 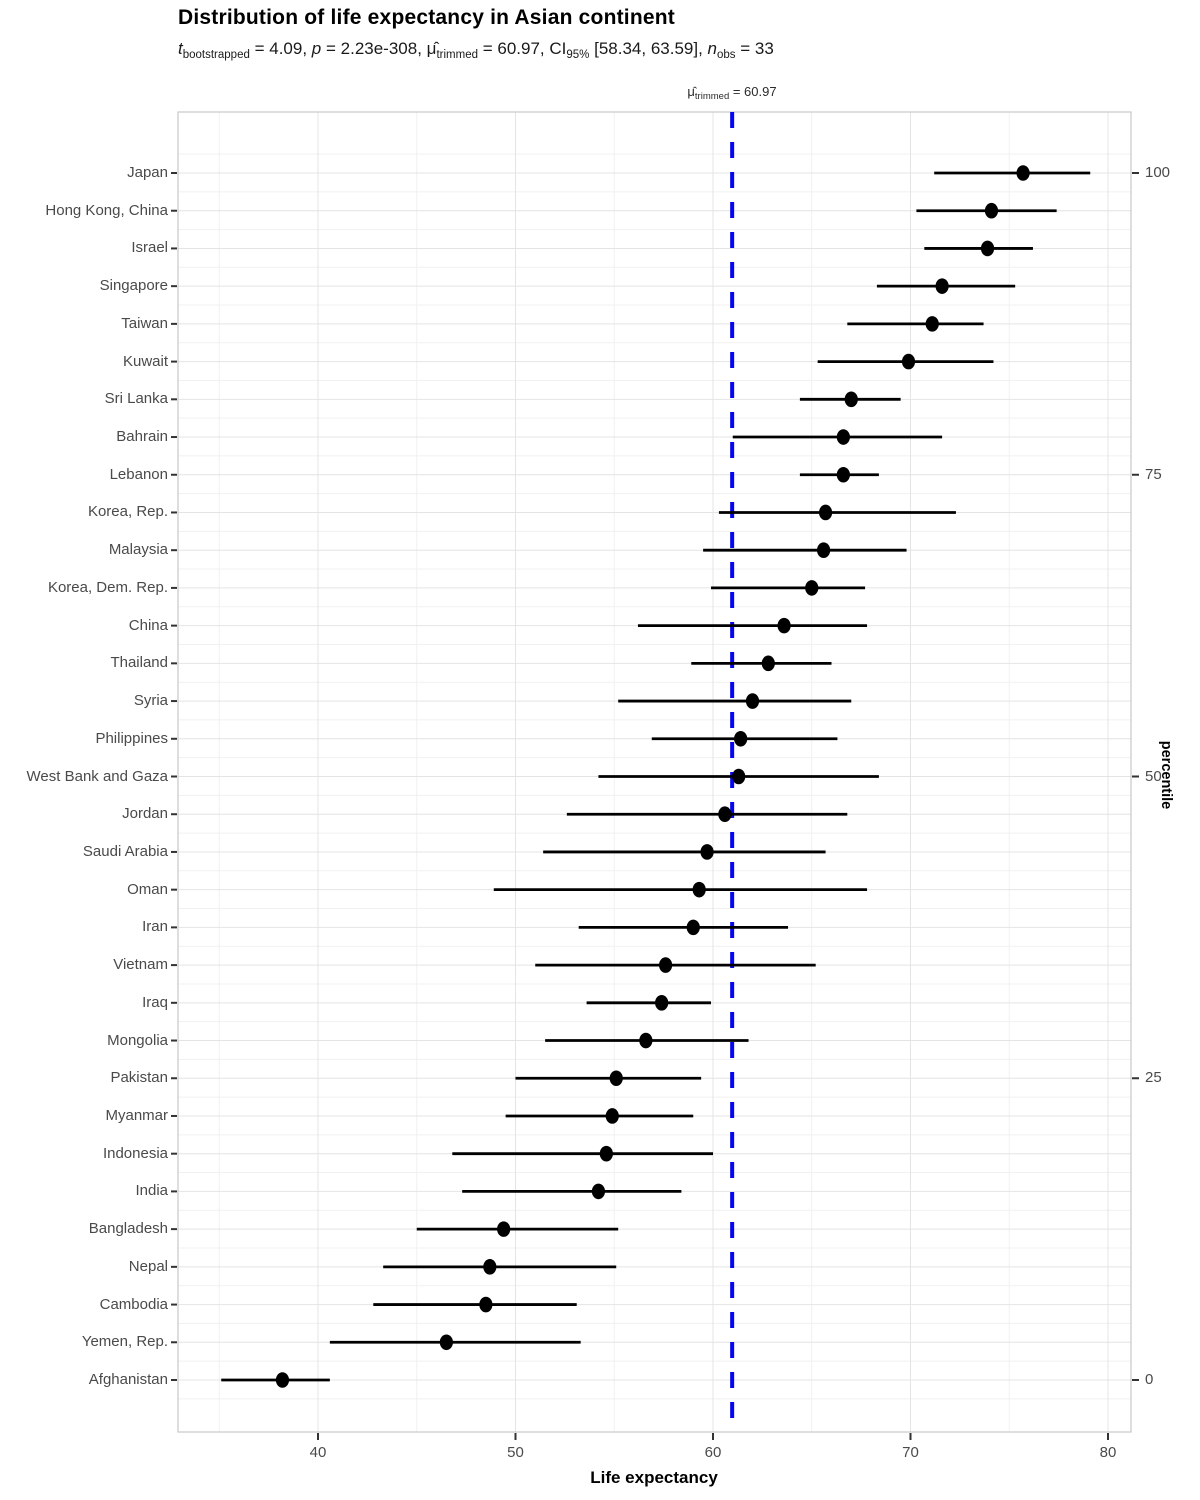 I want to click on y-axis-label: Thailand, so click(x=139, y=663).